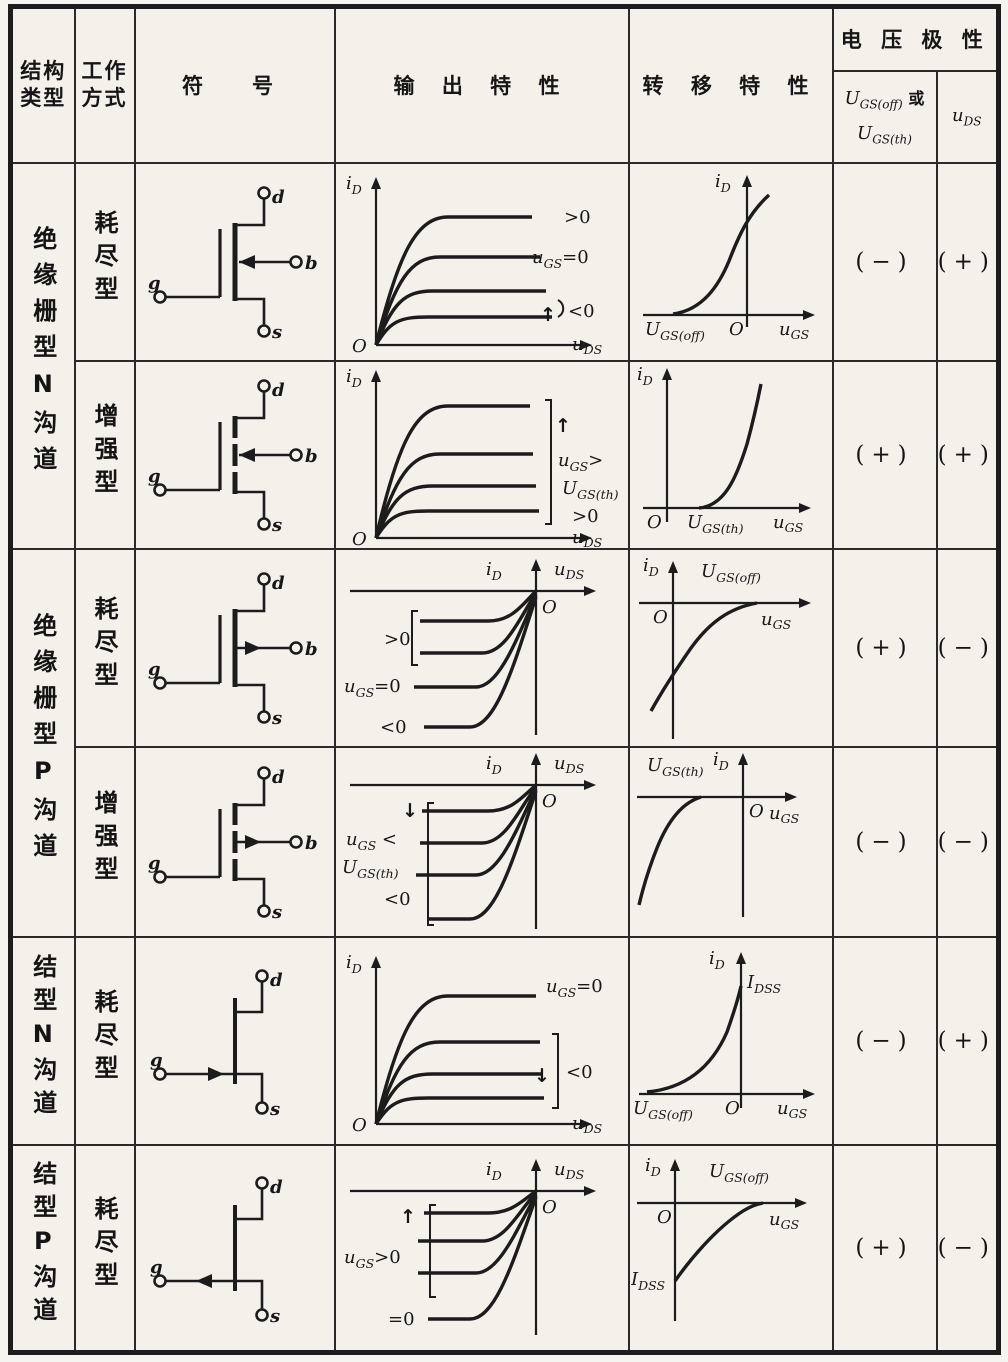 The image size is (1008, 1362). I want to click on or-label: 或, so click(916, 99).